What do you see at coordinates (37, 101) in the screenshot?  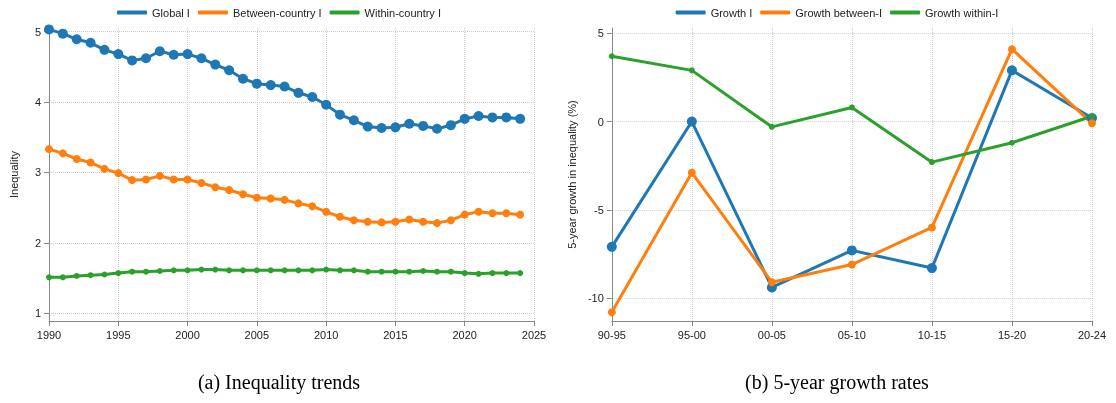 I see `y-tick-label: 4` at bounding box center [37, 101].